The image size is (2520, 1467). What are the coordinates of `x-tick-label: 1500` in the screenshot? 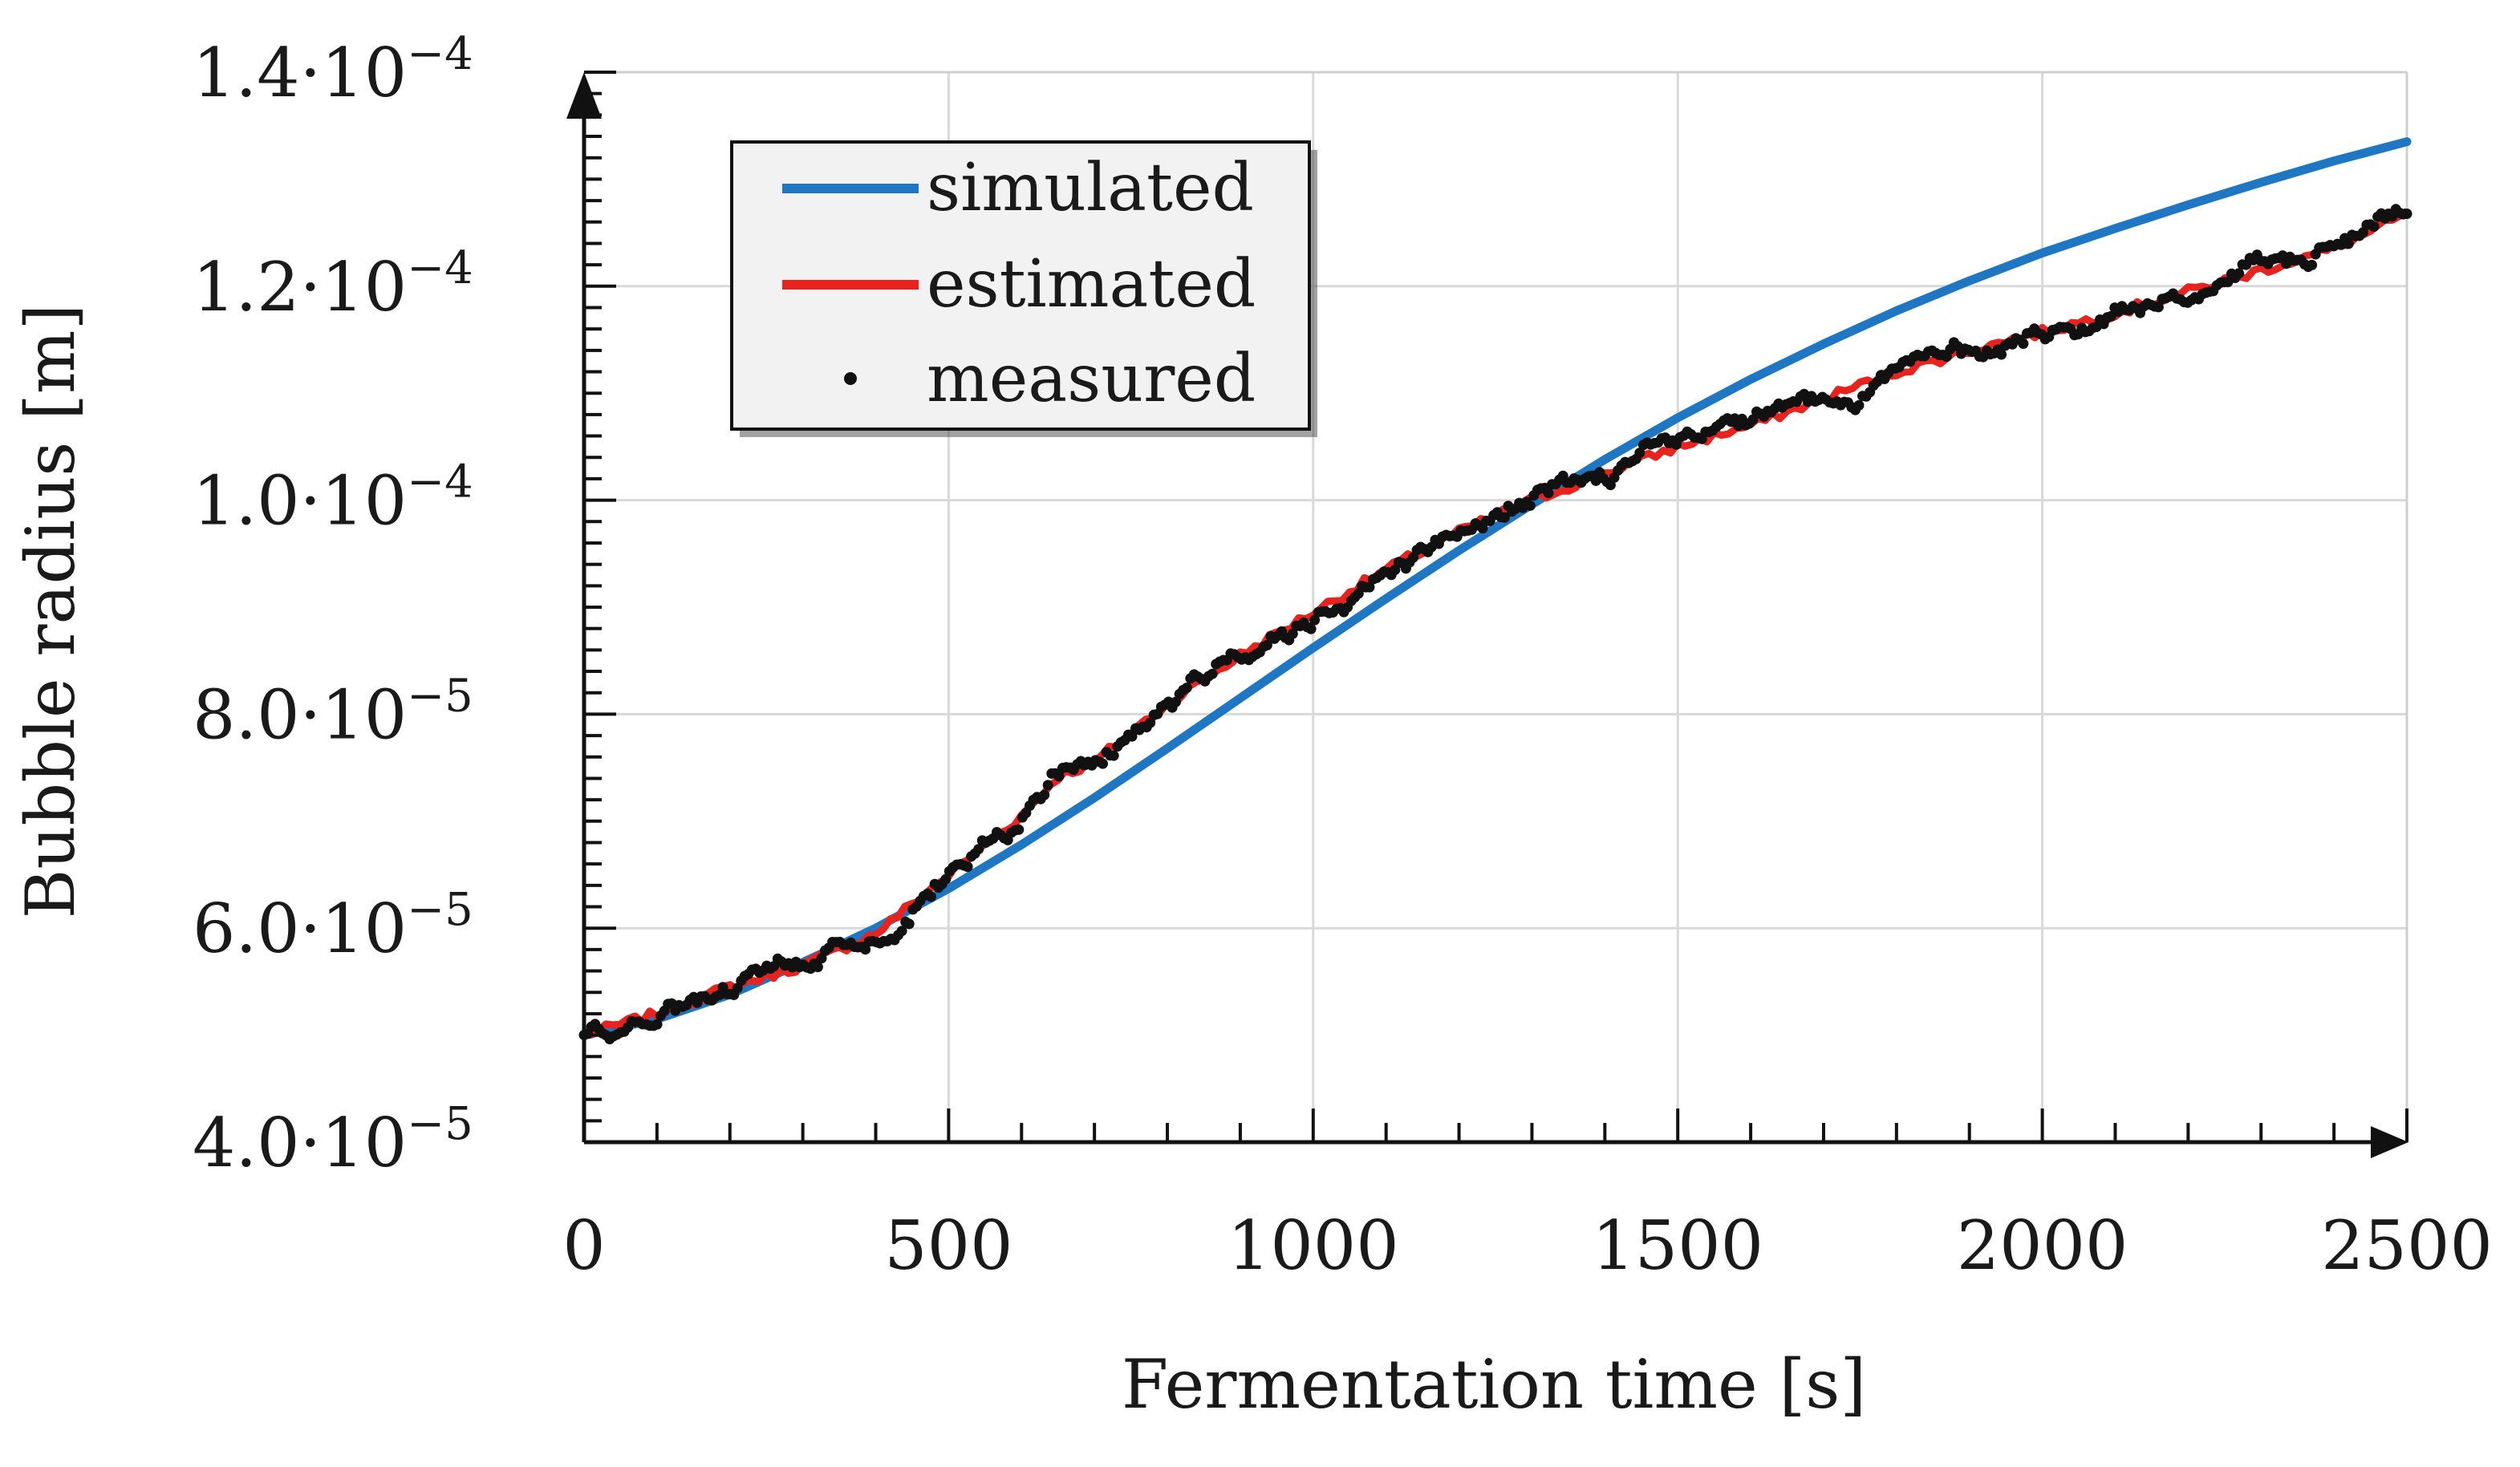 It's located at (1677, 1245).